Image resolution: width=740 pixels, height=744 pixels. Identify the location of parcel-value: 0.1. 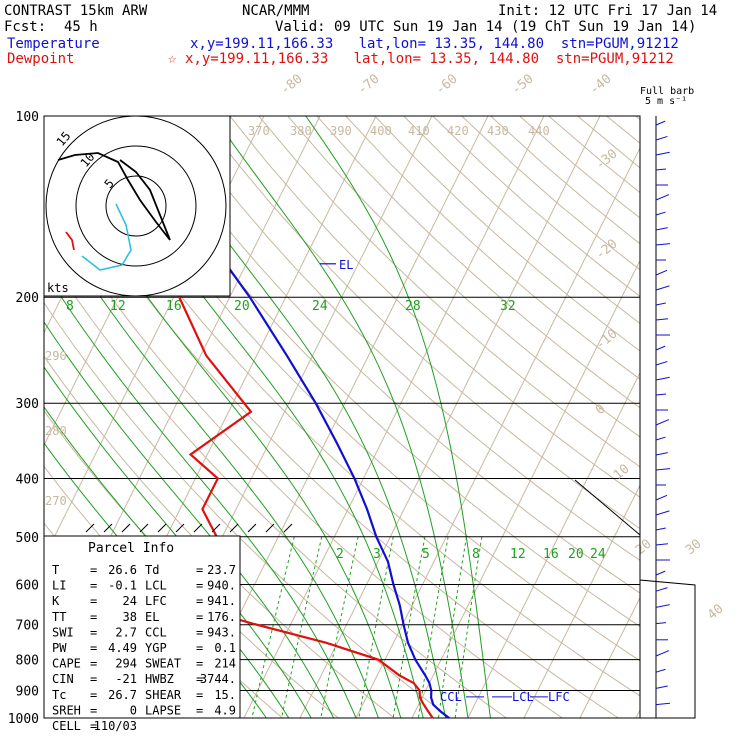
(225, 648).